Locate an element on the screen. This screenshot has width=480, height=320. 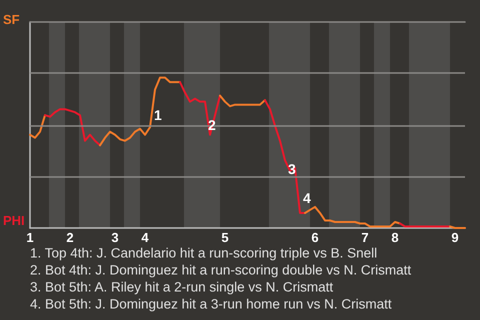
text: 1. Top 4th: J. Candelario hit a run-scoring triple vs B. Snell is located at coordinates (204, 253).